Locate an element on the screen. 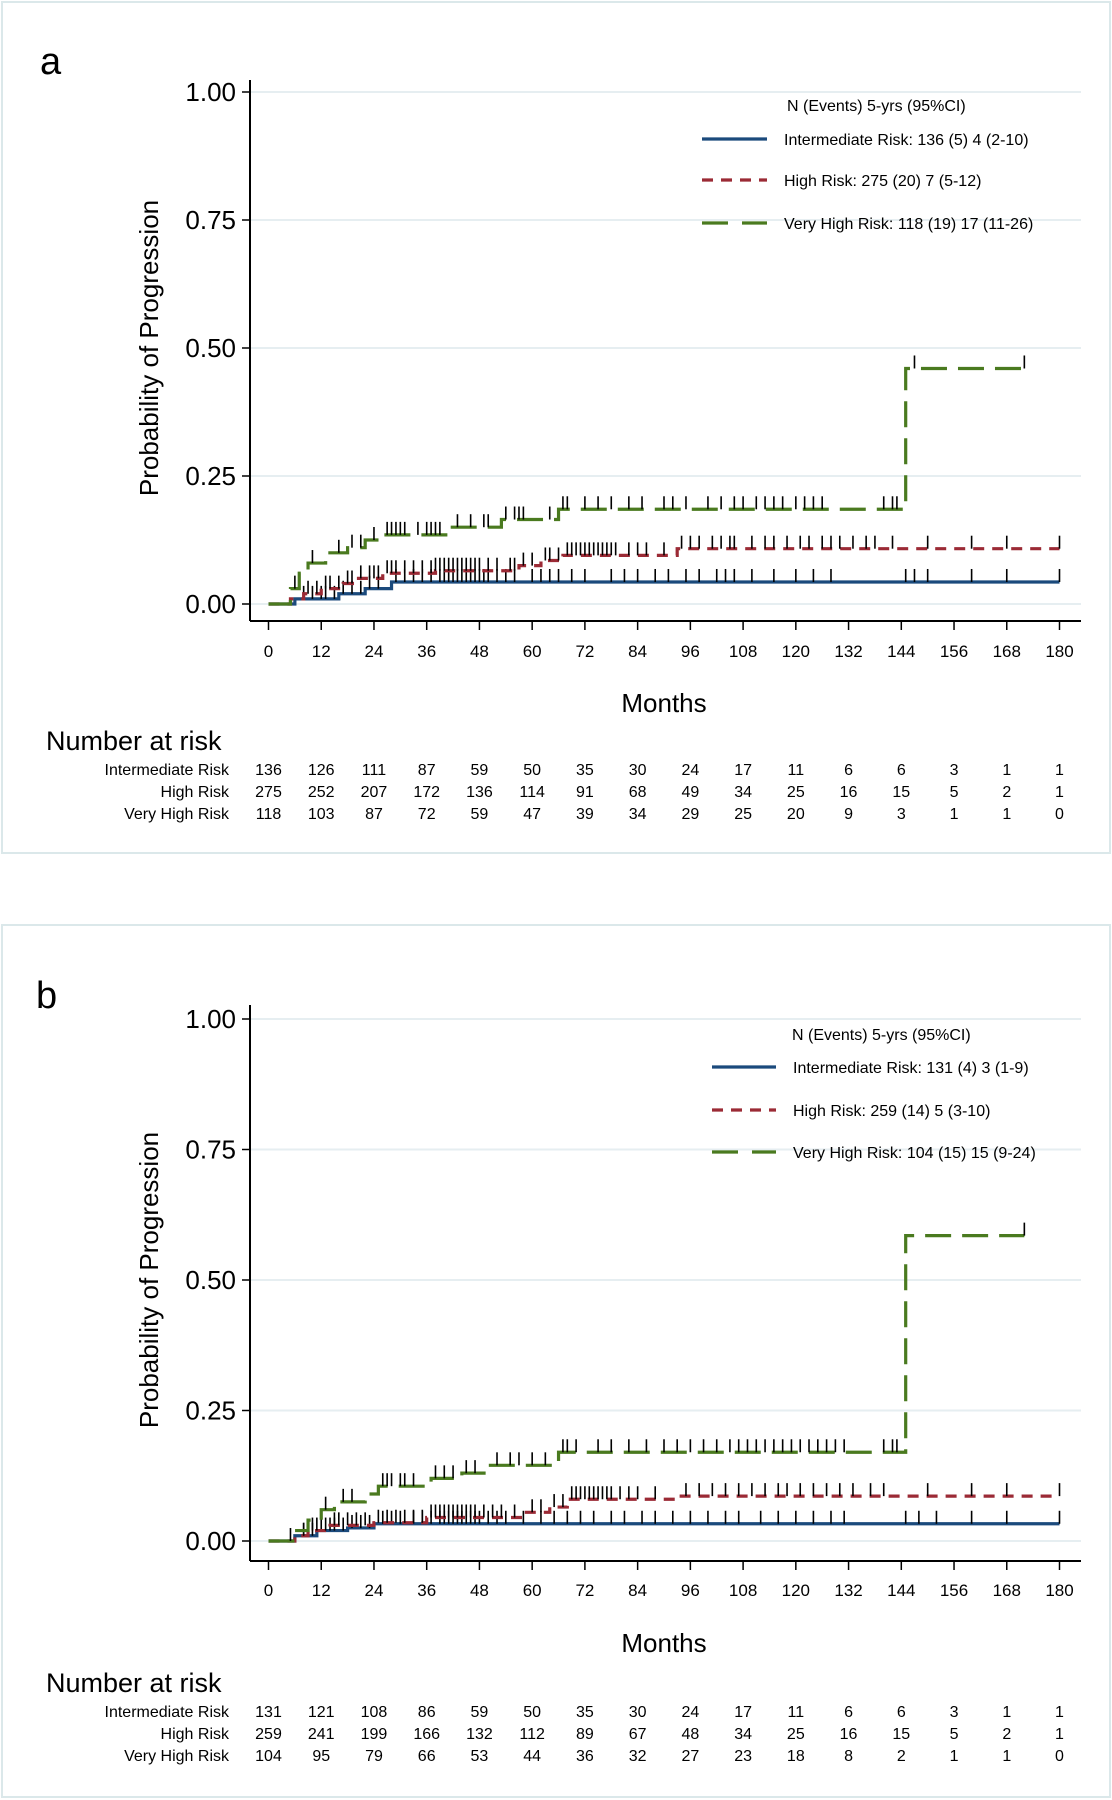 Image resolution: width=1112 pixels, height=1800 pixels. risk-count: 241 is located at coordinates (321, 1734).